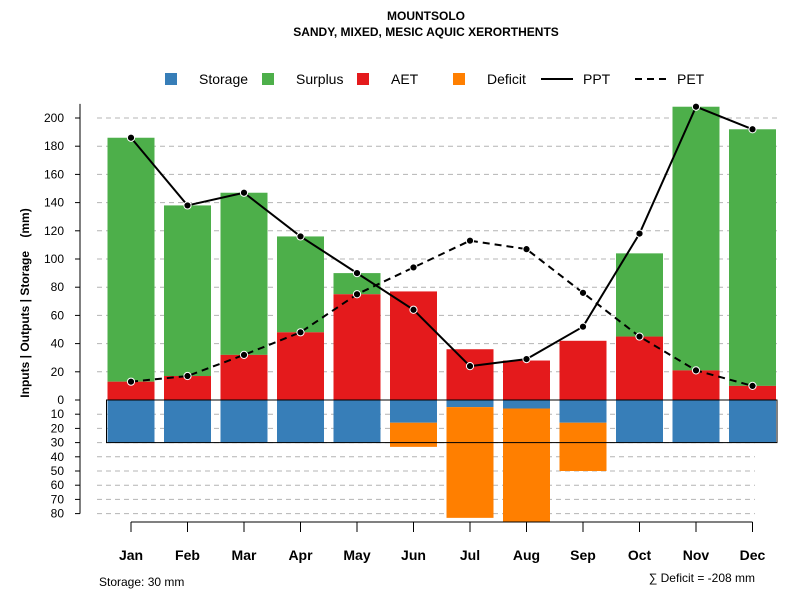 The width and height of the screenshot is (800, 600). What do you see at coordinates (25, 302) in the screenshot?
I see `y-axis-label: Inputs | Outputs | Storage (mm)` at bounding box center [25, 302].